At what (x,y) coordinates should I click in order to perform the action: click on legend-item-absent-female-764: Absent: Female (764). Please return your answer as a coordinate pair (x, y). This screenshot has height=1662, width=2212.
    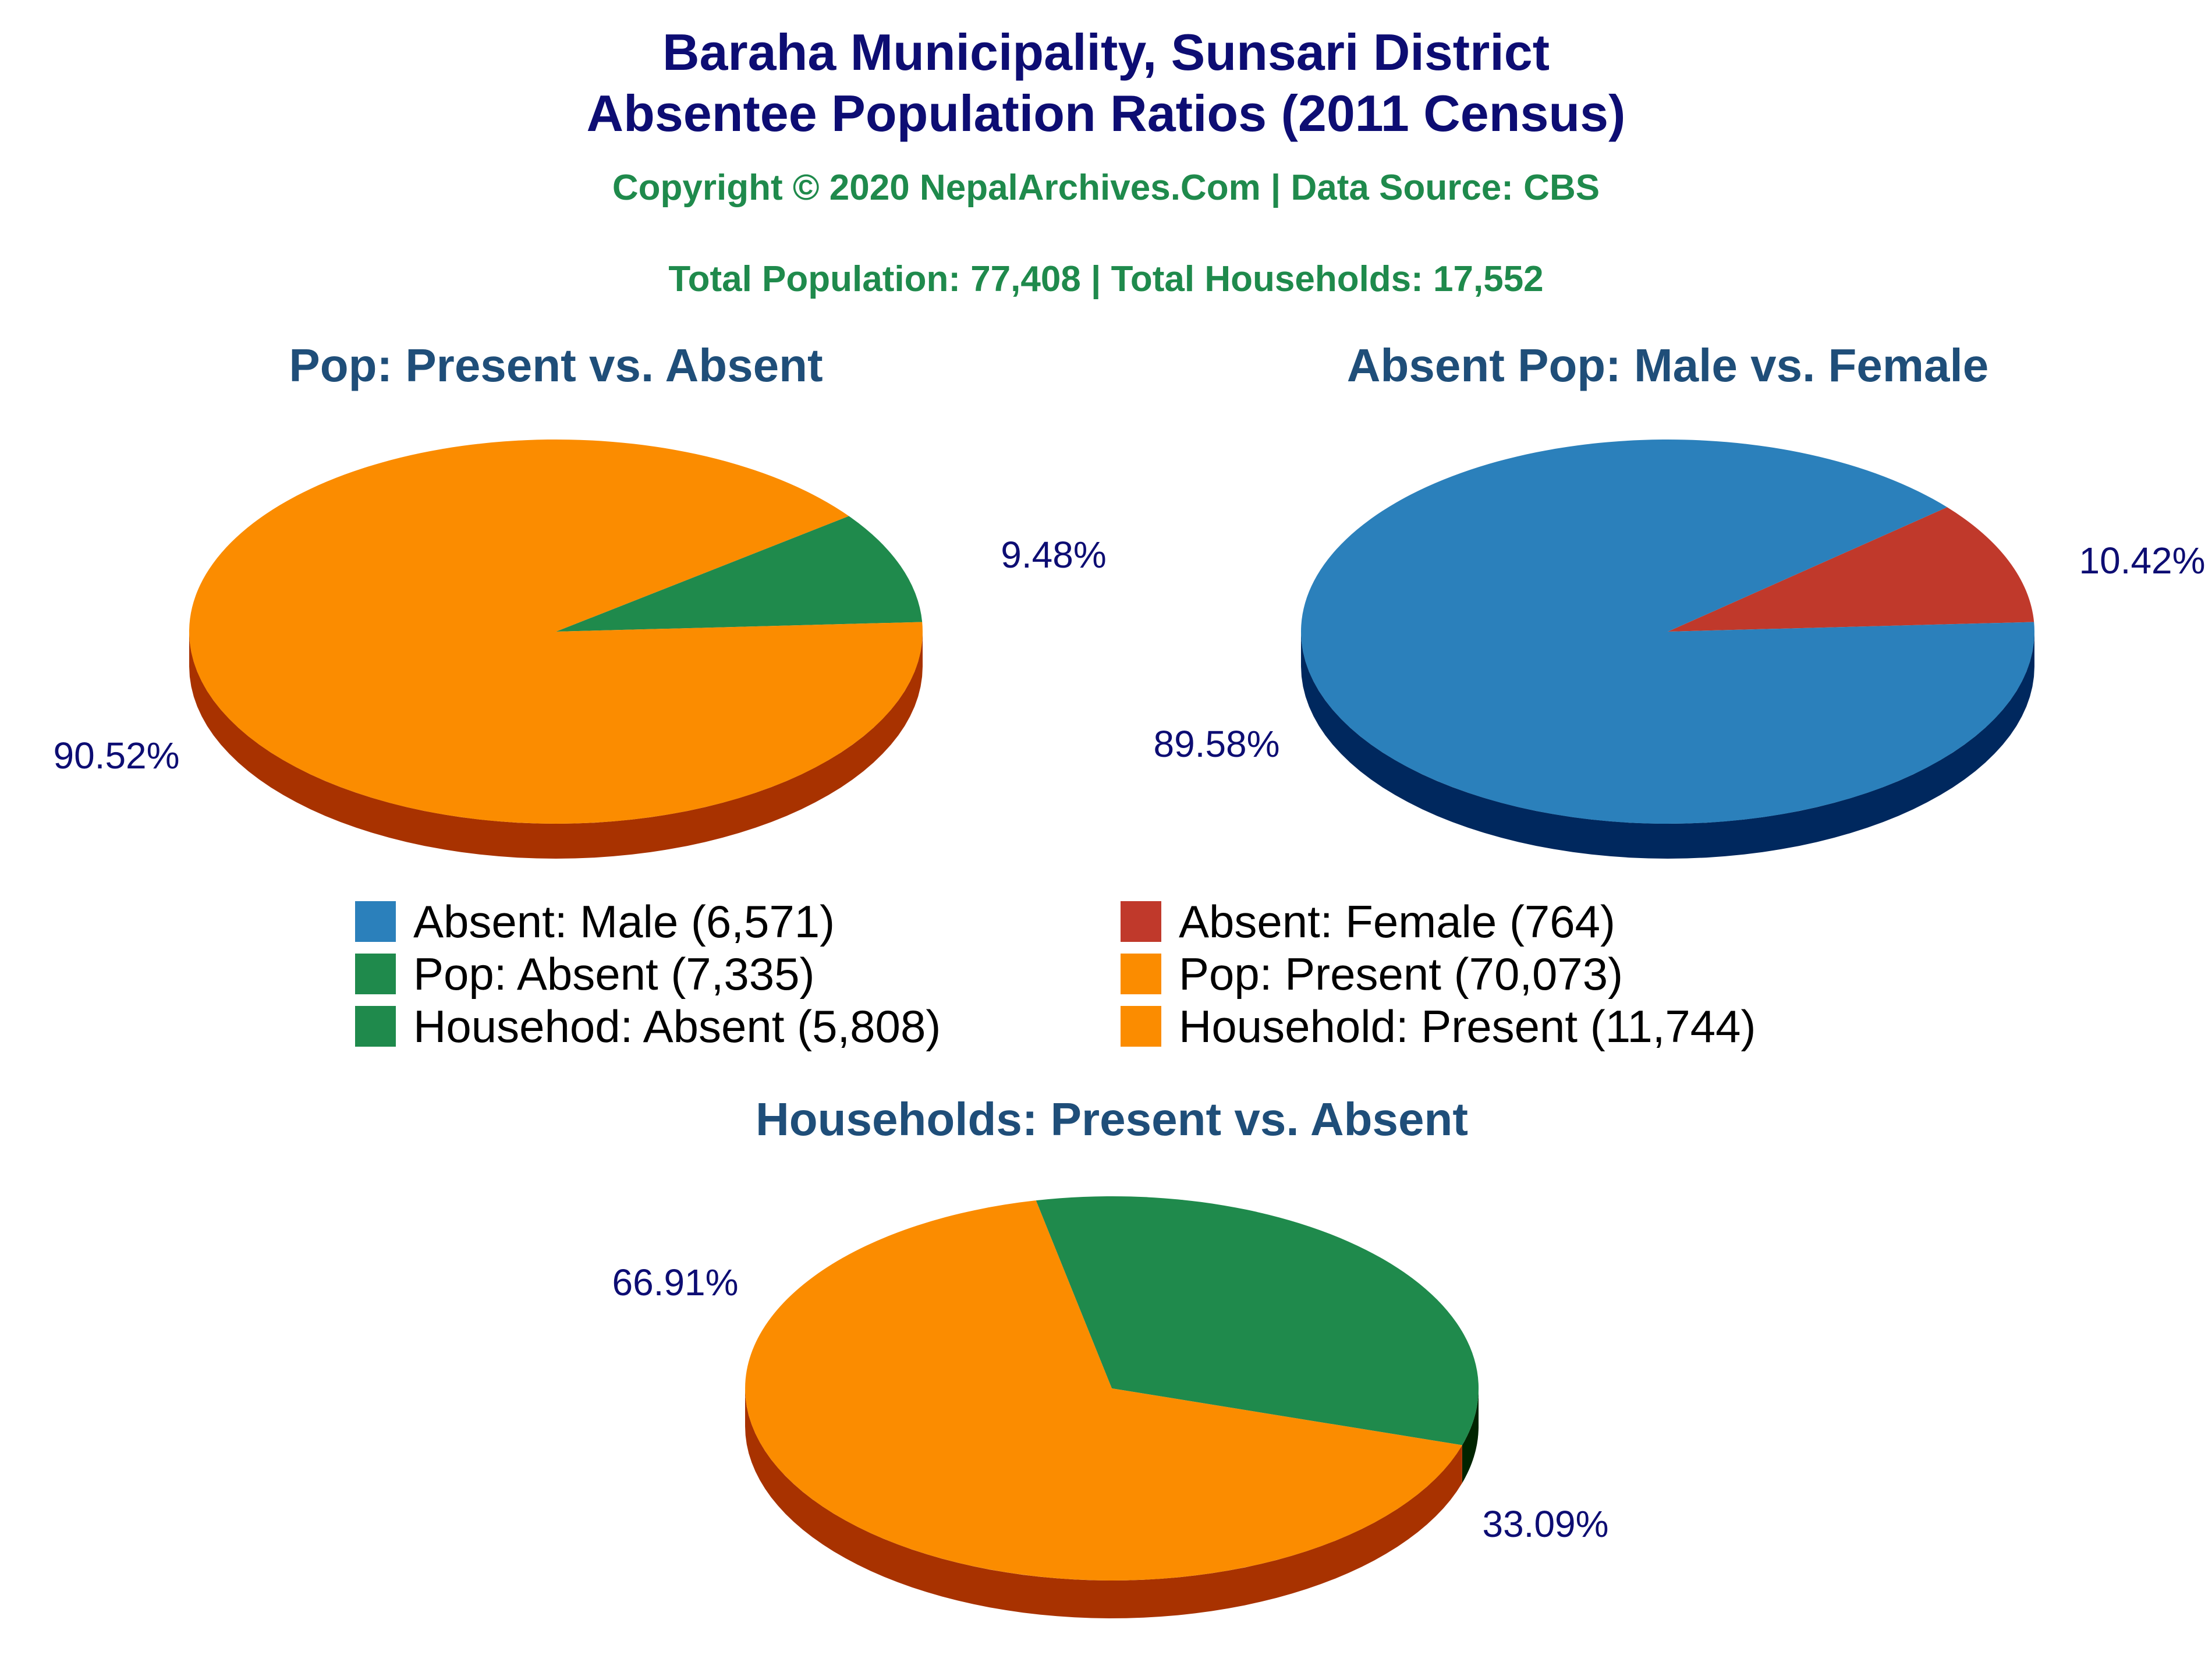
    Looking at the image, I should click on (1368, 921).